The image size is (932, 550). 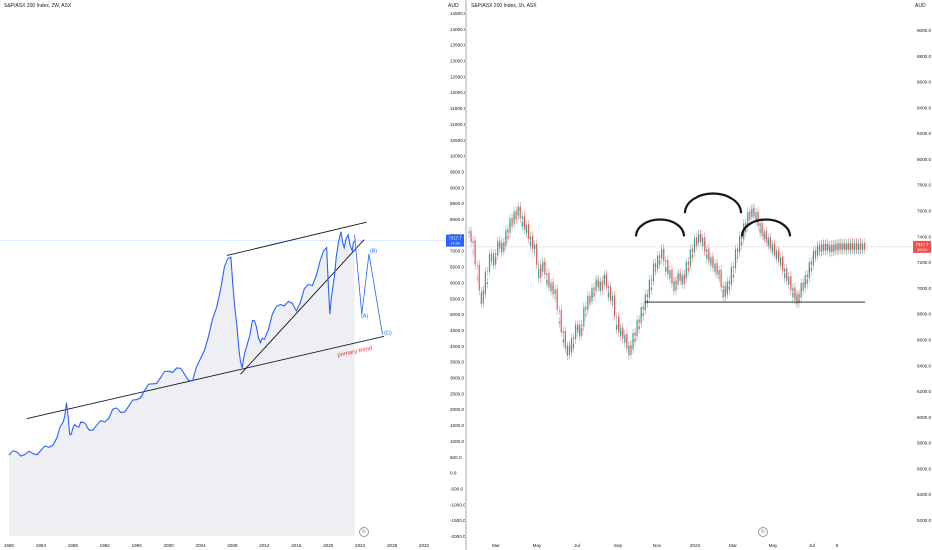 What do you see at coordinates (364, 532) in the screenshot?
I see `reset-scale-icon-left: ↻` at bounding box center [364, 532].